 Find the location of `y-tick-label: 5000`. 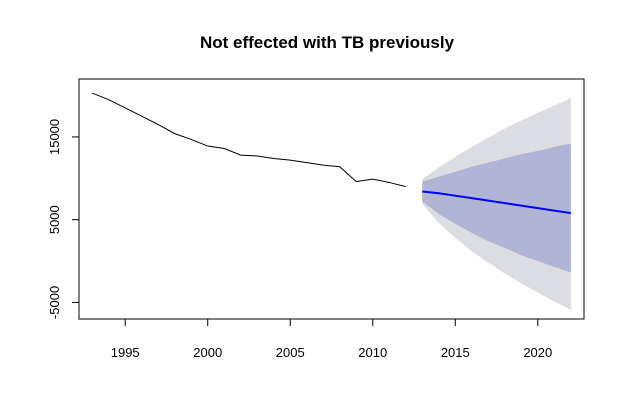

y-tick-label: 5000 is located at coordinates (54, 219).